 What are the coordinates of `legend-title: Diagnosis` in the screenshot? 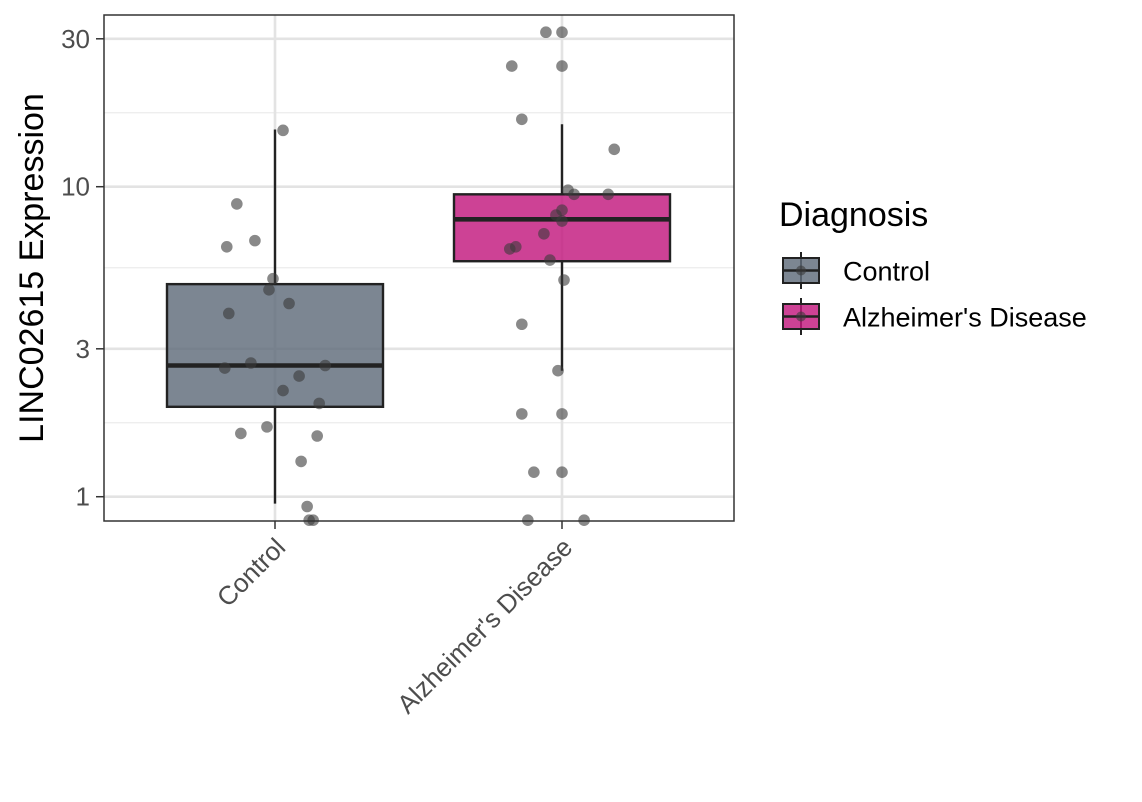 It's located at (853, 215).